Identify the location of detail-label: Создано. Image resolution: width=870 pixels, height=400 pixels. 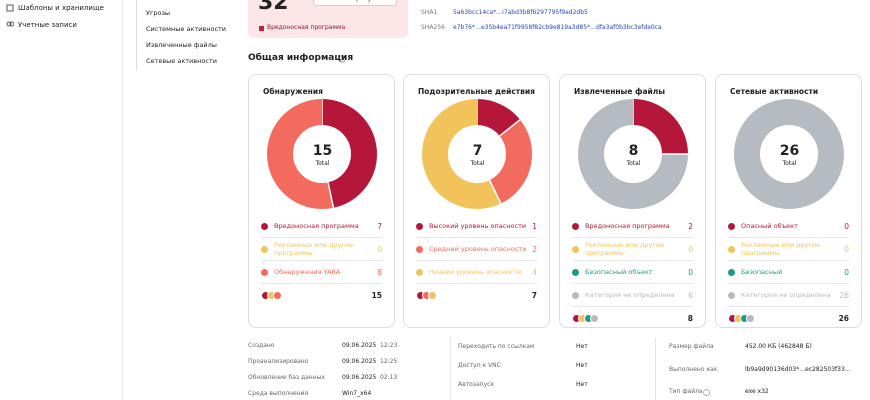
(261, 345).